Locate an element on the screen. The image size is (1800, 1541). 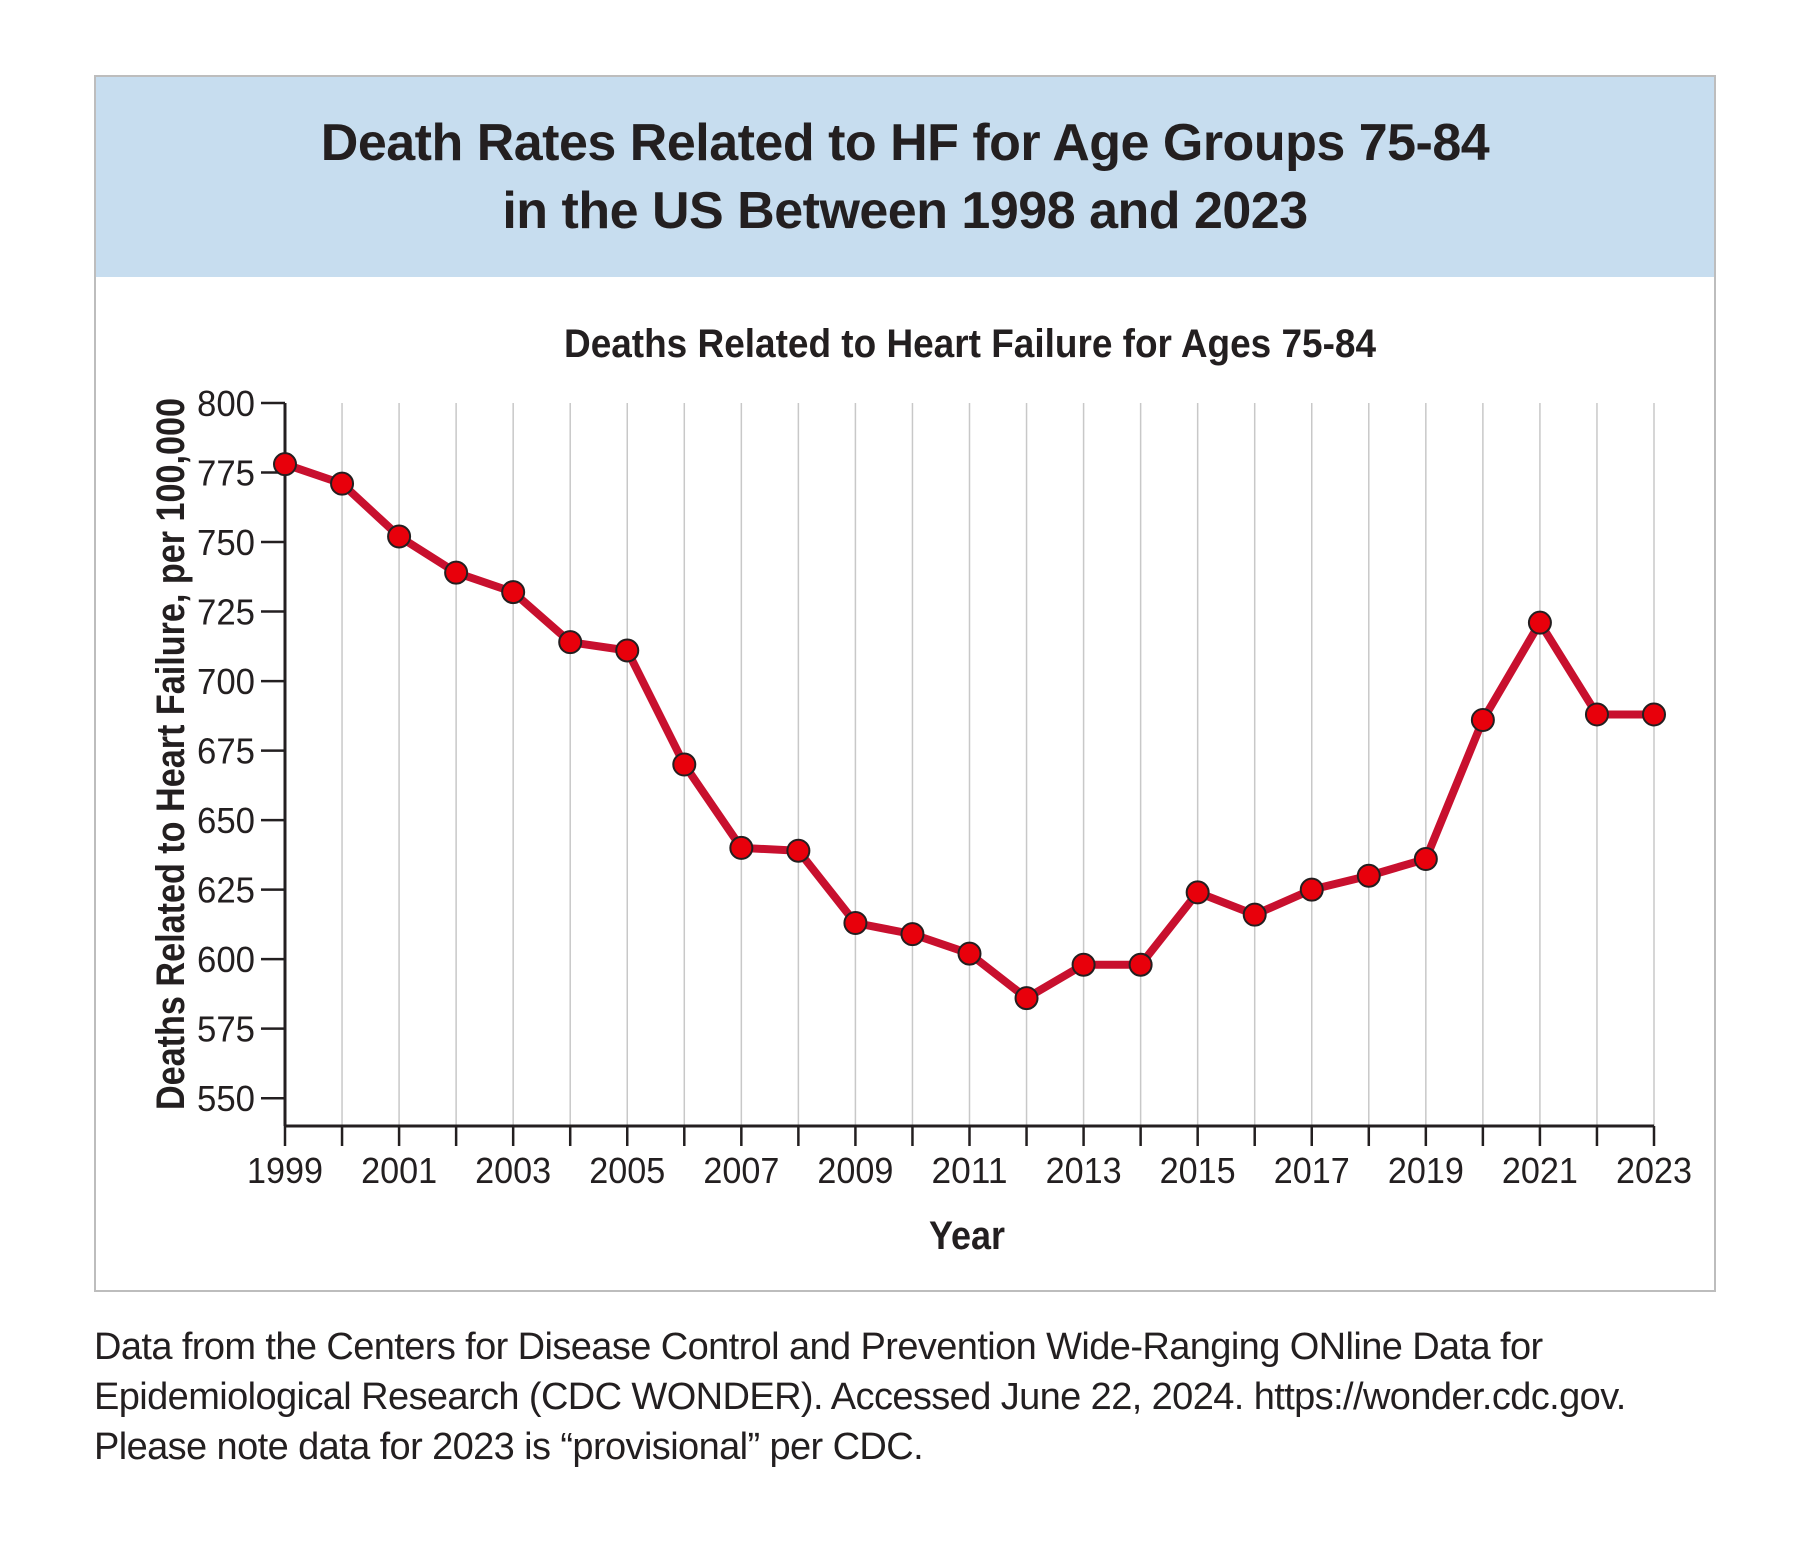
data-point-2008 is located at coordinates (798, 850).